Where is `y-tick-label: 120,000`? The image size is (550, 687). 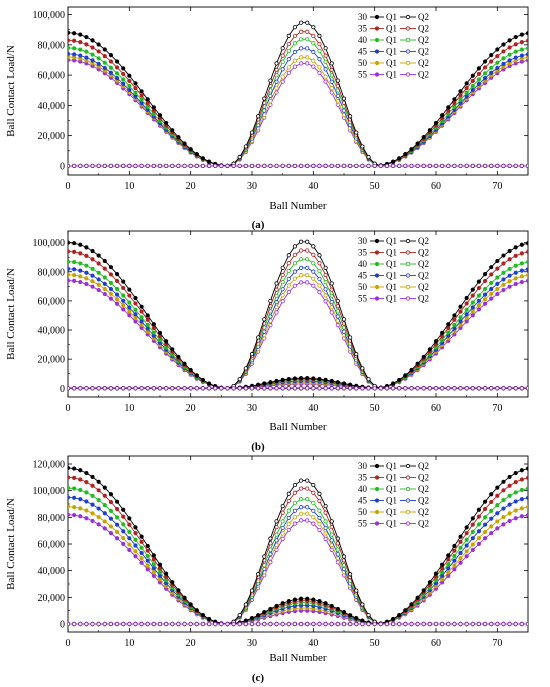 y-tick-label: 120,000 is located at coordinates (49, 465).